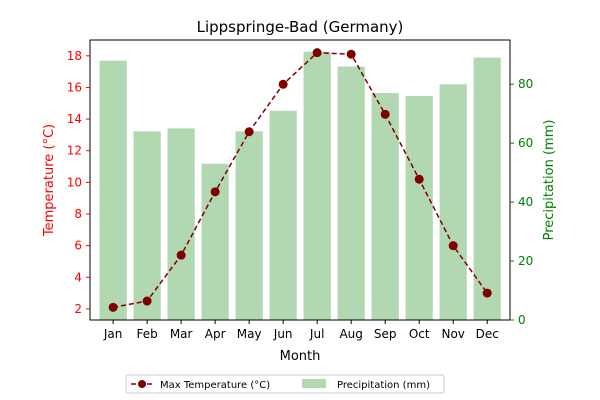  I want to click on bar-jun, so click(283, 215).